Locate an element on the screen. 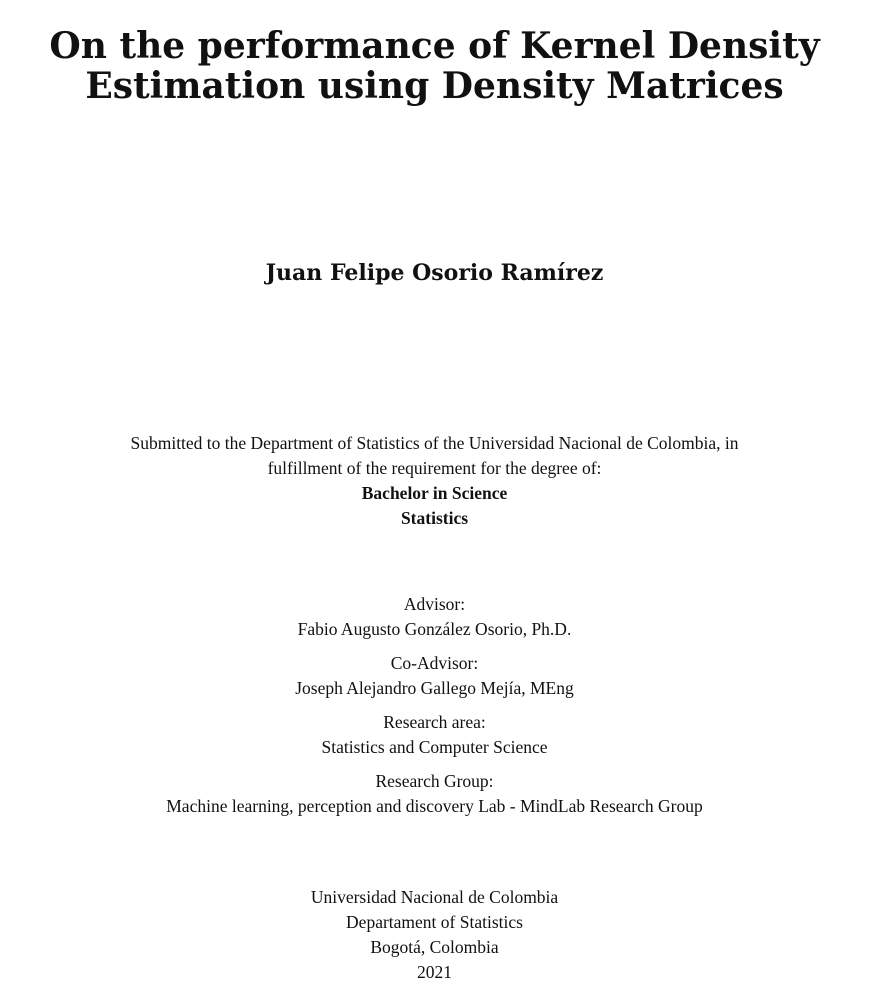 The width and height of the screenshot is (869, 1001). department-name: Departament of Statistics is located at coordinates (434, 922).